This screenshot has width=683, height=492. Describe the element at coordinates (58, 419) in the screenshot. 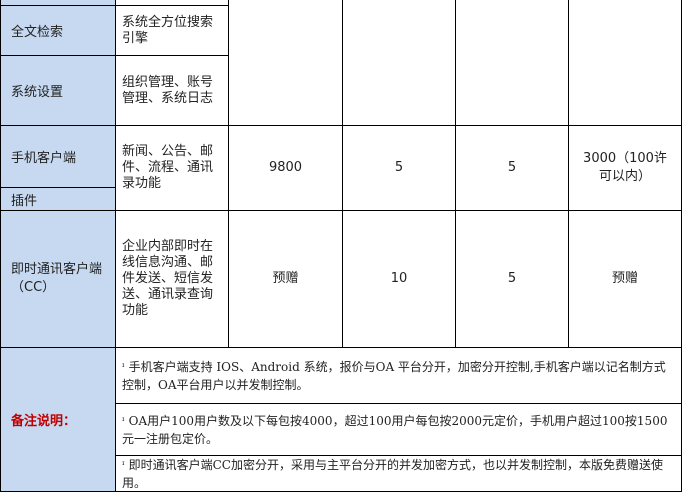

I see `notes-label: 备注说明：` at that location.